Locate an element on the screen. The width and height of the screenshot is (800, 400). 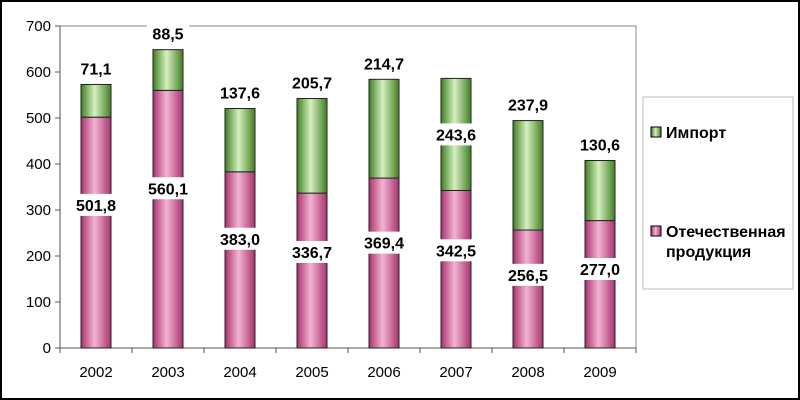
data-label: 214,7 is located at coordinates (384, 64).